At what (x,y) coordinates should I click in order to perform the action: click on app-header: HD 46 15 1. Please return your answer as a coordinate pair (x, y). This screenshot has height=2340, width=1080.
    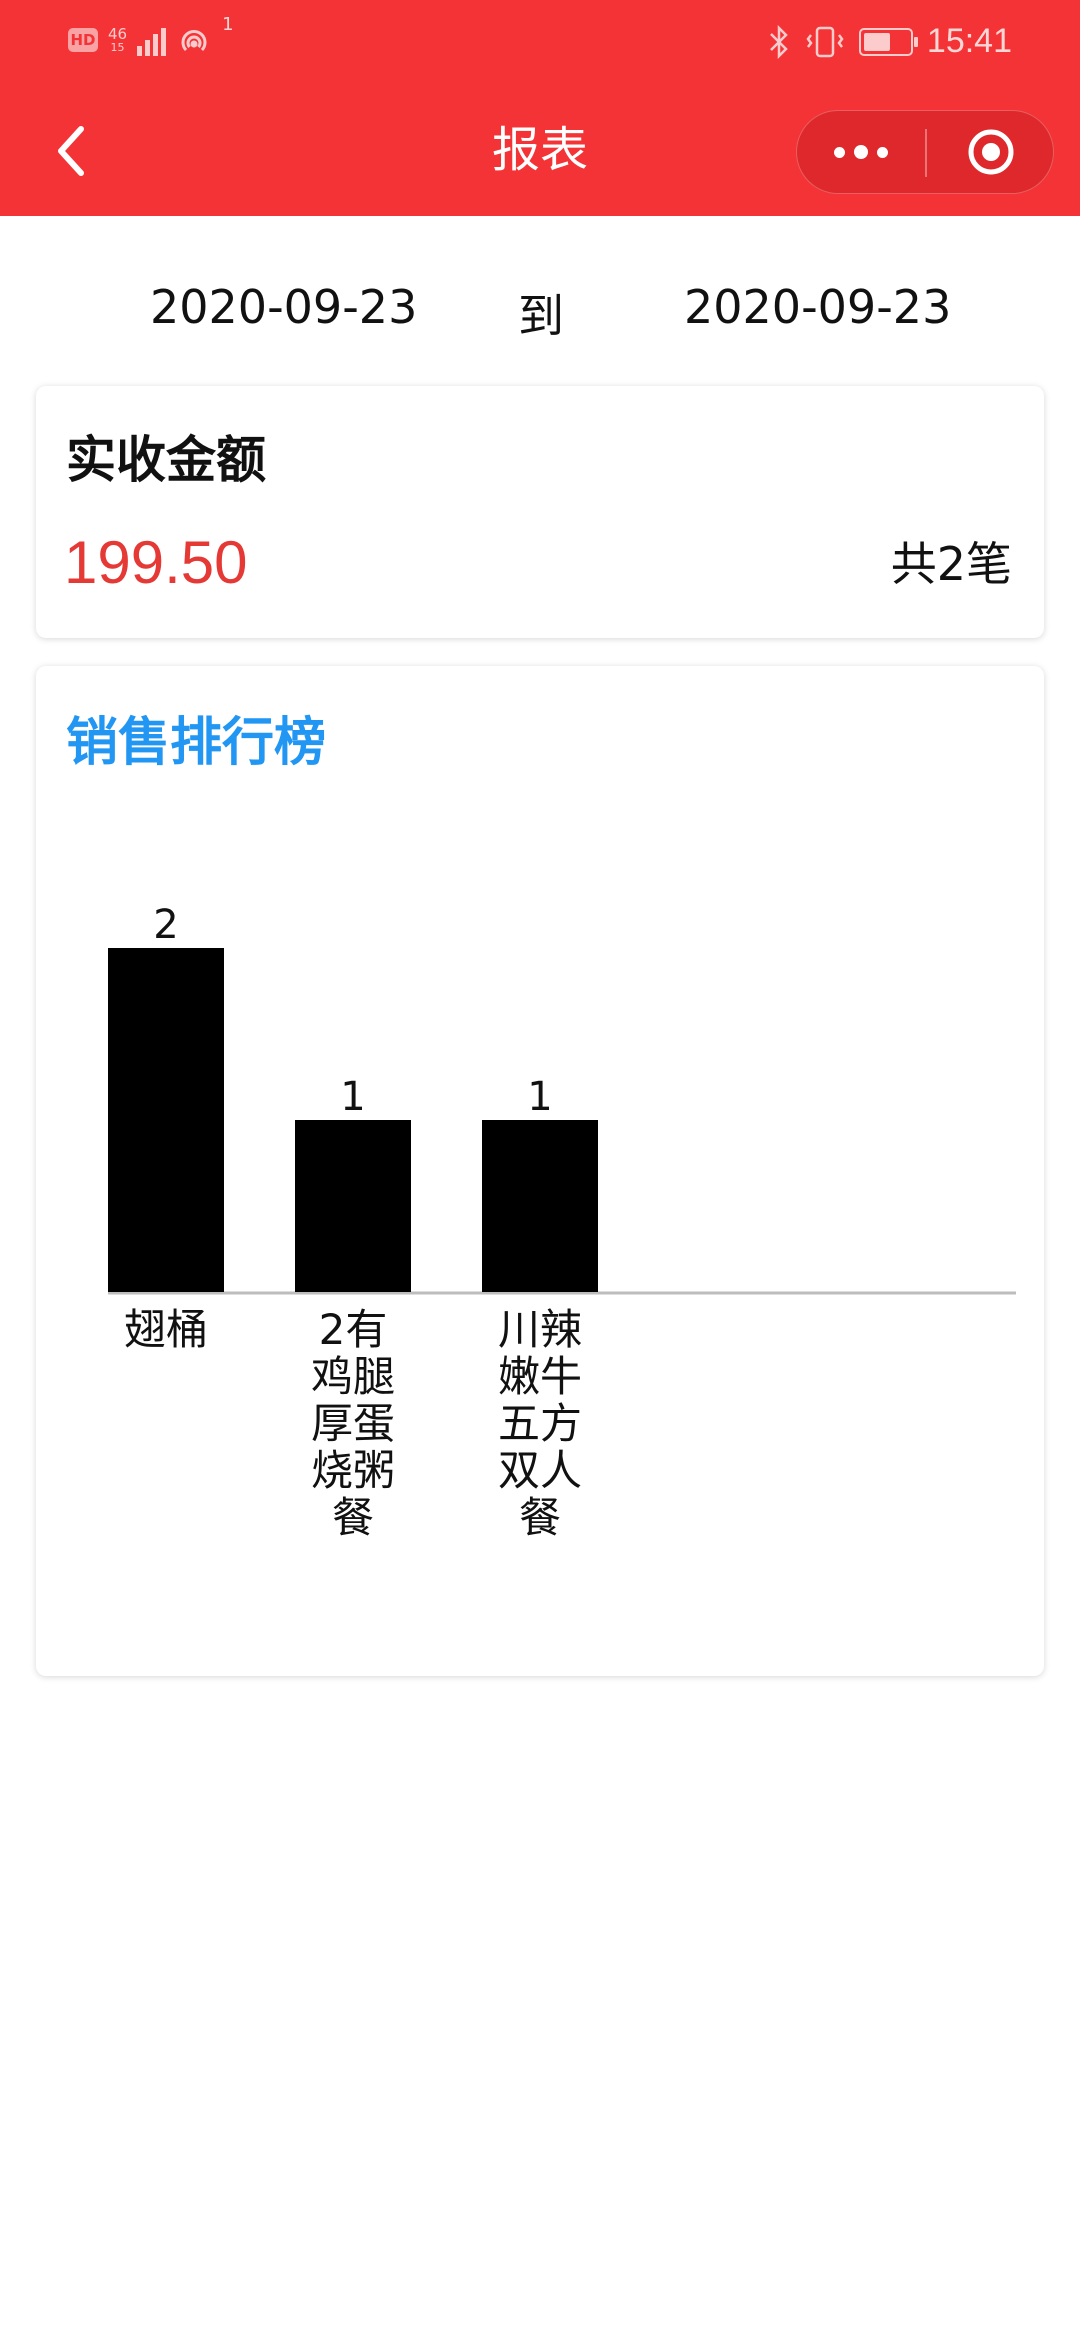
    Looking at the image, I should click on (540, 108).